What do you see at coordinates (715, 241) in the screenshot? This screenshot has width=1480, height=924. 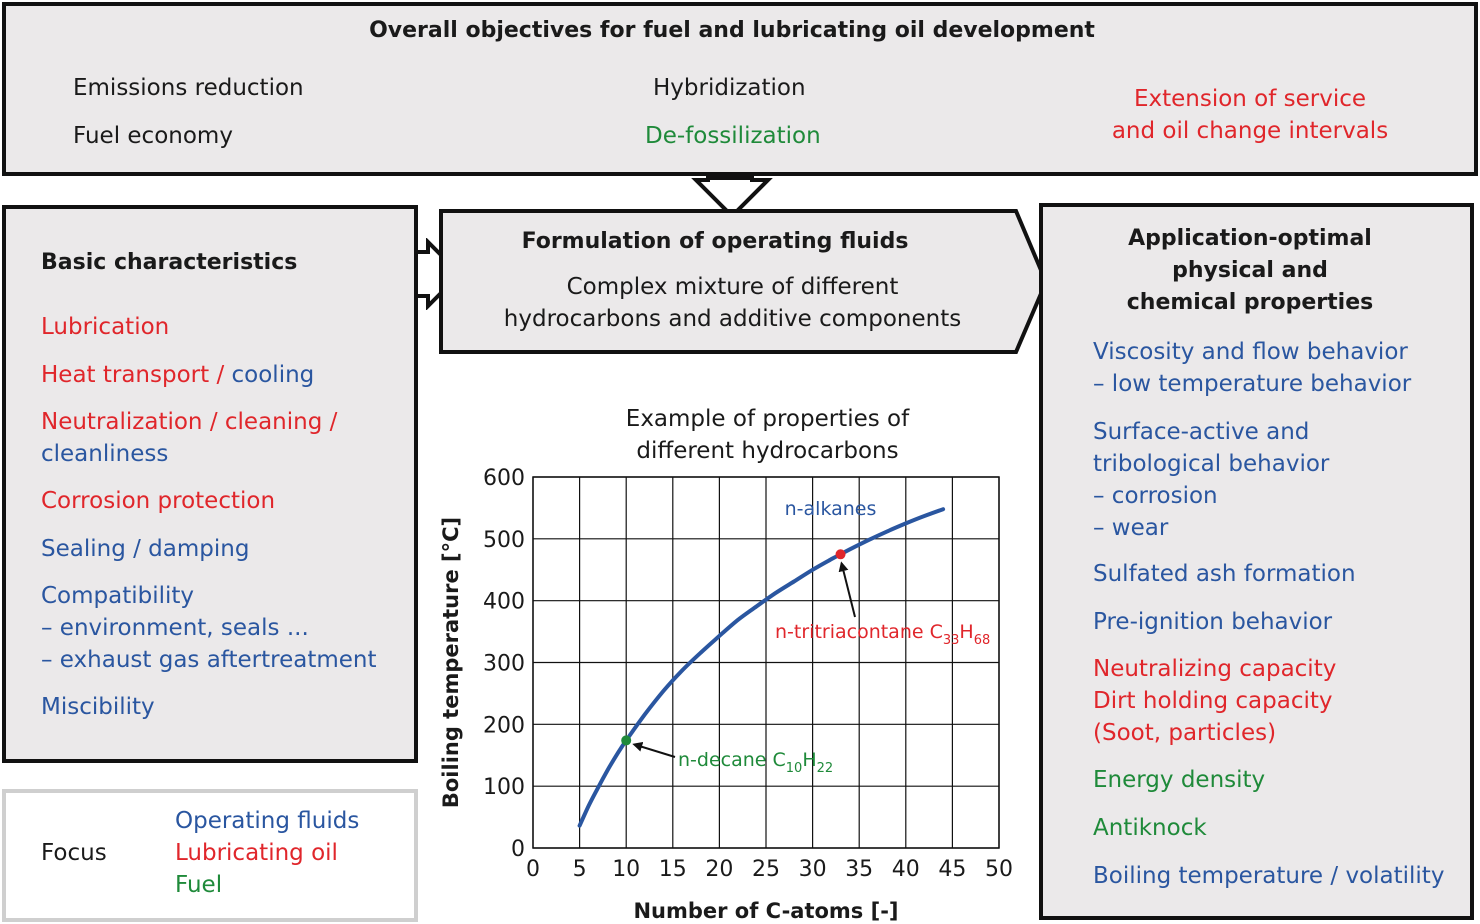 I see `formulation-title: Formulation of operating fluids` at bounding box center [715, 241].